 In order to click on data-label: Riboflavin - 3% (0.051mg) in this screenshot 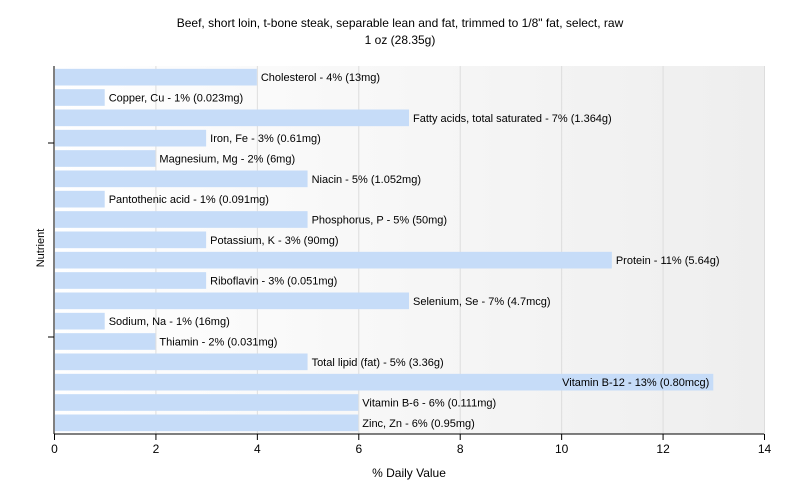, I will do `click(273, 282)`.